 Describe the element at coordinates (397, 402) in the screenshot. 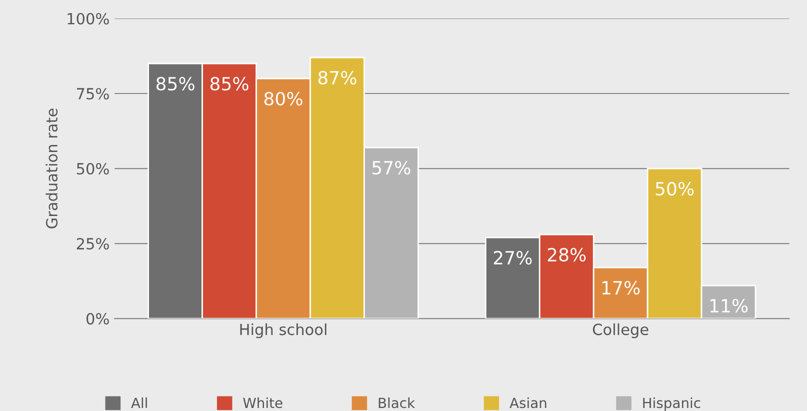

I see `legend-label: Black` at that location.